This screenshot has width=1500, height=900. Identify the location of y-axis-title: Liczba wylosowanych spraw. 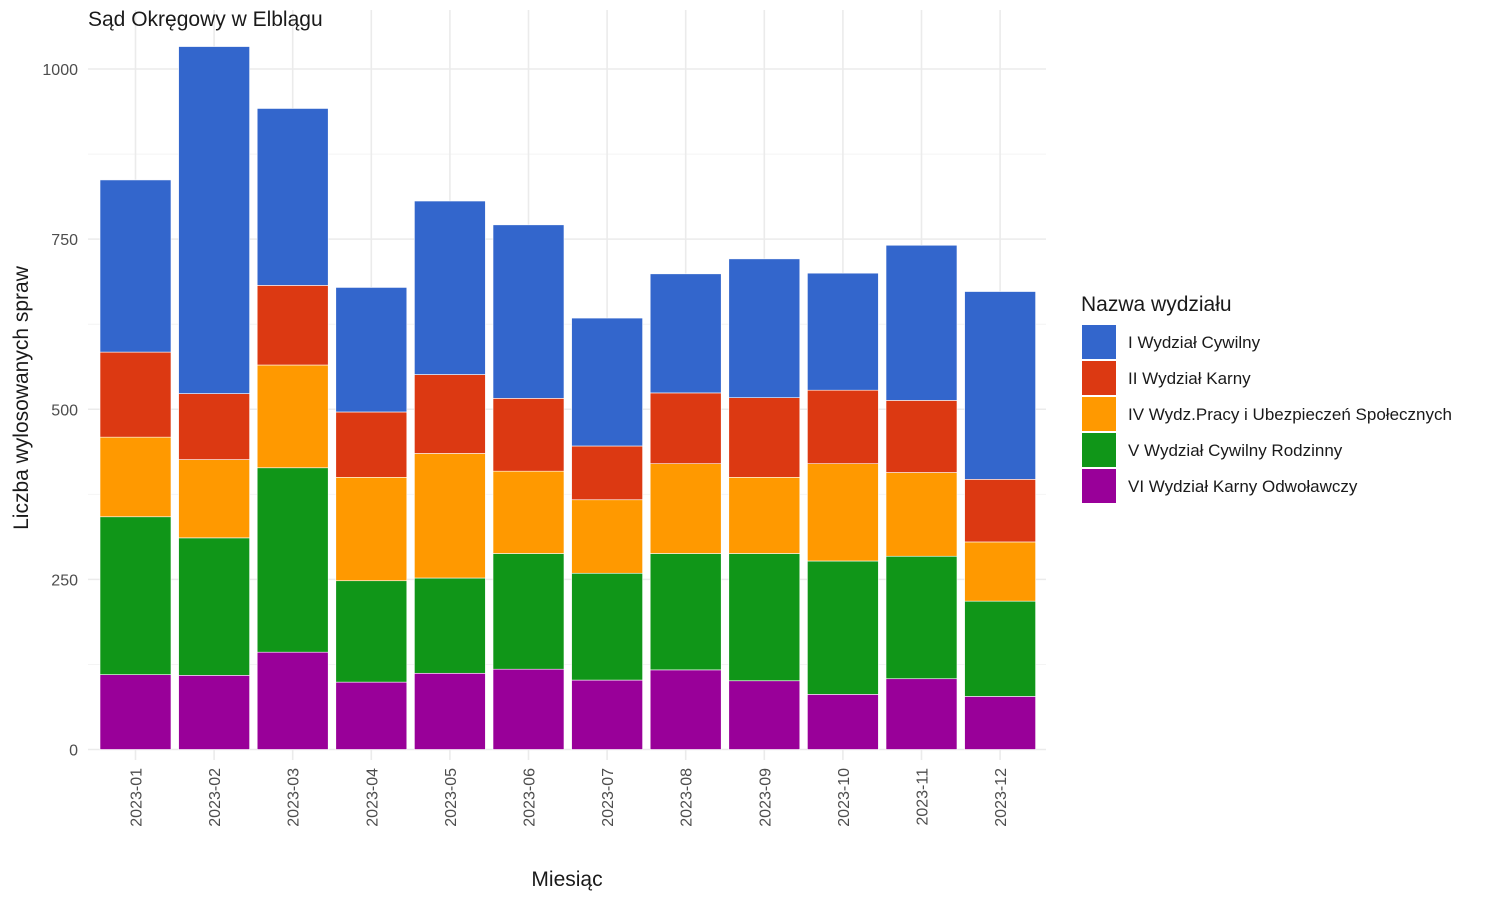
(21, 397).